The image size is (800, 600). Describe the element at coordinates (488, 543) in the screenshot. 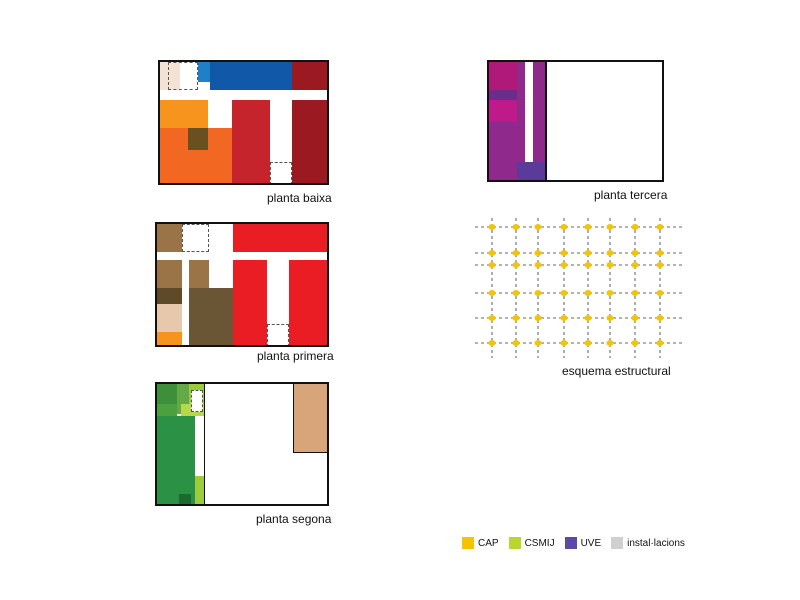

I see `legend-label-cap: CAP` at that location.